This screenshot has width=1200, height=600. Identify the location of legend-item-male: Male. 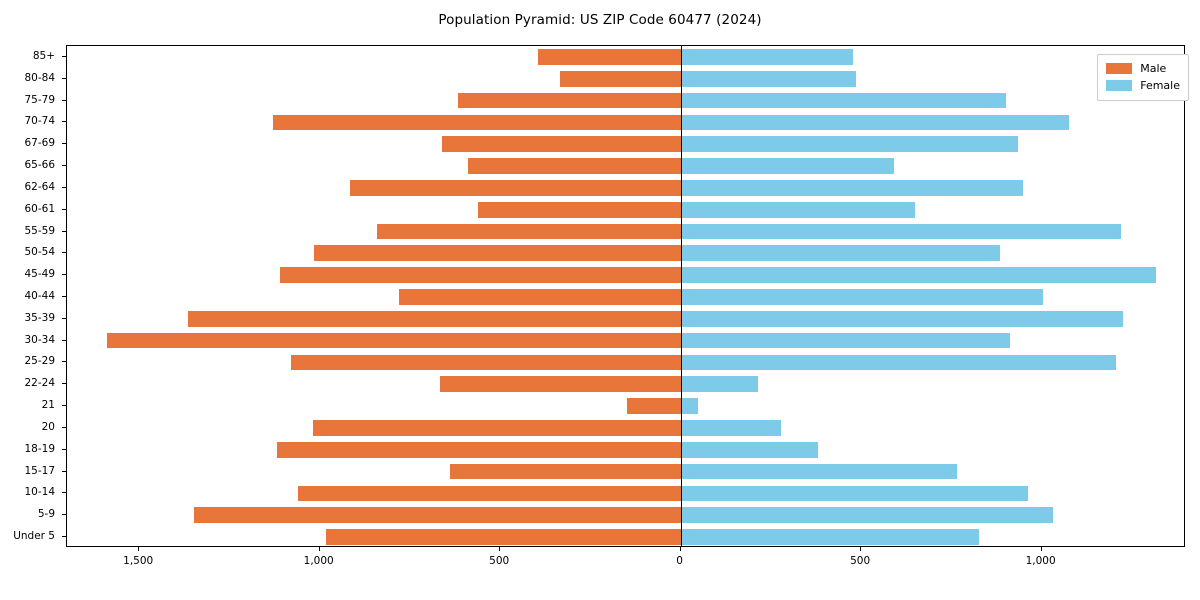
(1143, 68).